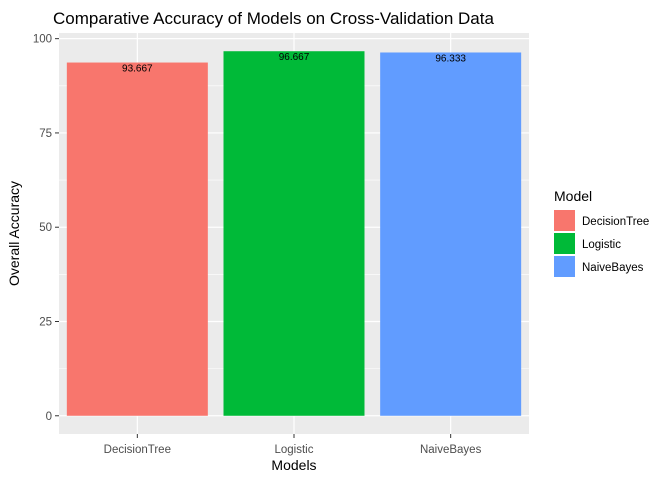 The height and width of the screenshot is (480, 672). Describe the element at coordinates (137, 69) in the screenshot. I see `data-label: 93.667` at that location.